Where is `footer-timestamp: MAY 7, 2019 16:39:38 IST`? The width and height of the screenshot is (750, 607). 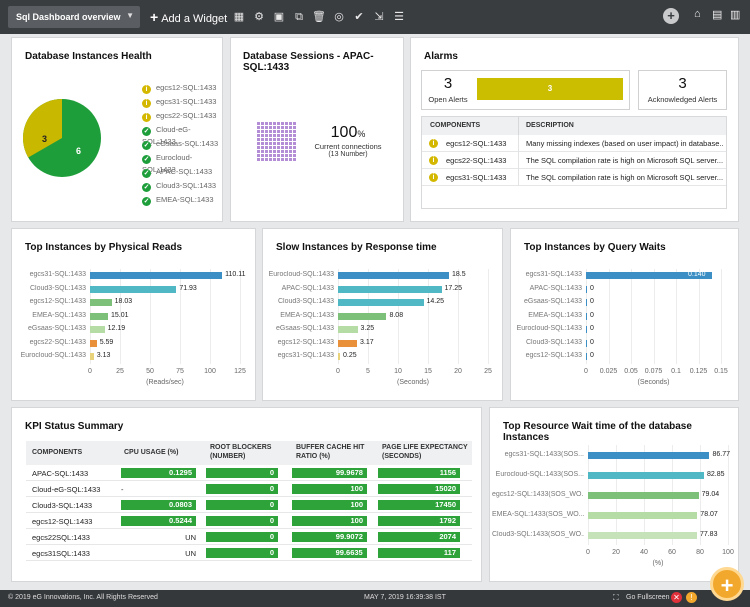 footer-timestamp: MAY 7, 2019 16:39:38 IST is located at coordinates (405, 597).